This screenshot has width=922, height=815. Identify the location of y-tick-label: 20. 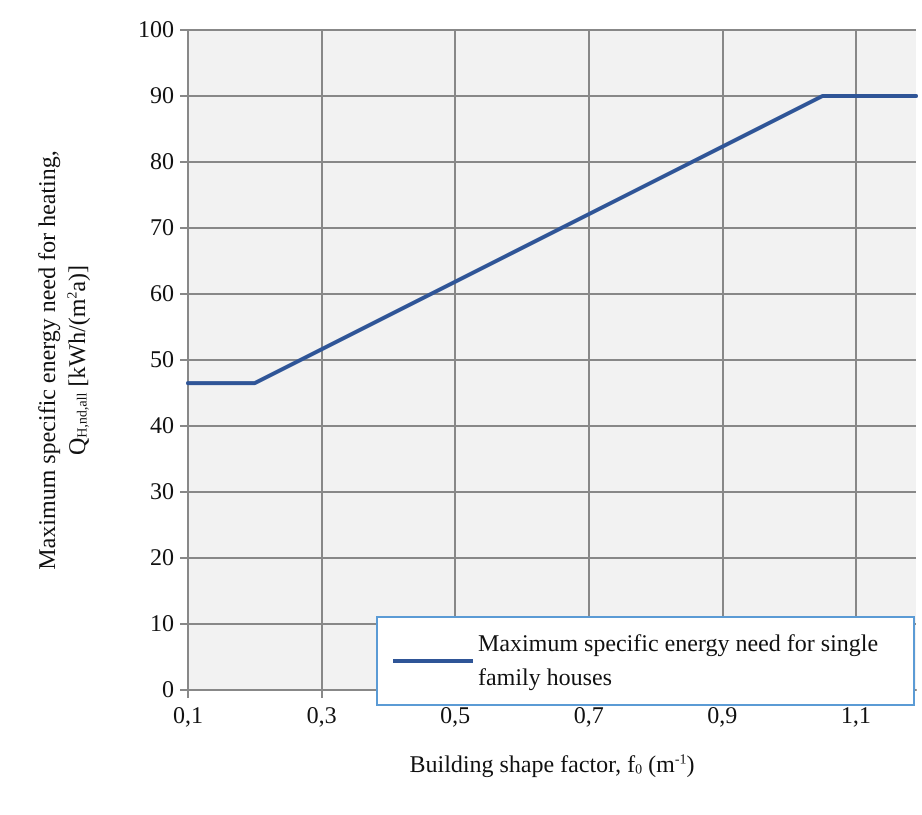
(162, 558).